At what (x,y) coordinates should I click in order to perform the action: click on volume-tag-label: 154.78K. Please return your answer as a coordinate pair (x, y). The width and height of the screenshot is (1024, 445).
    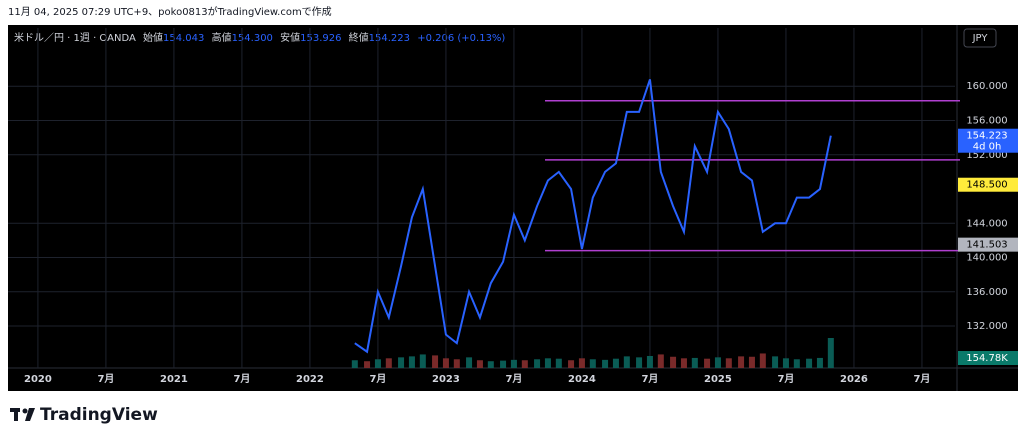
    Looking at the image, I should click on (987, 358).